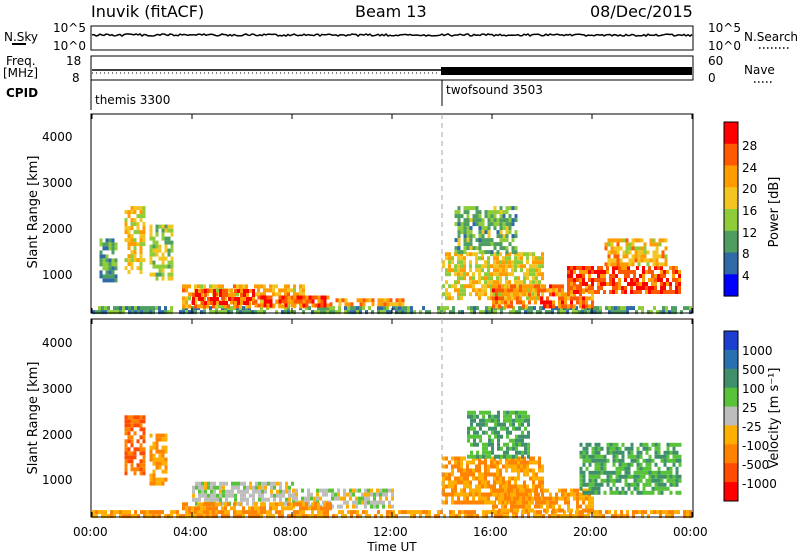  I want to click on velocity-ytick-4000: 4000, so click(57, 343).